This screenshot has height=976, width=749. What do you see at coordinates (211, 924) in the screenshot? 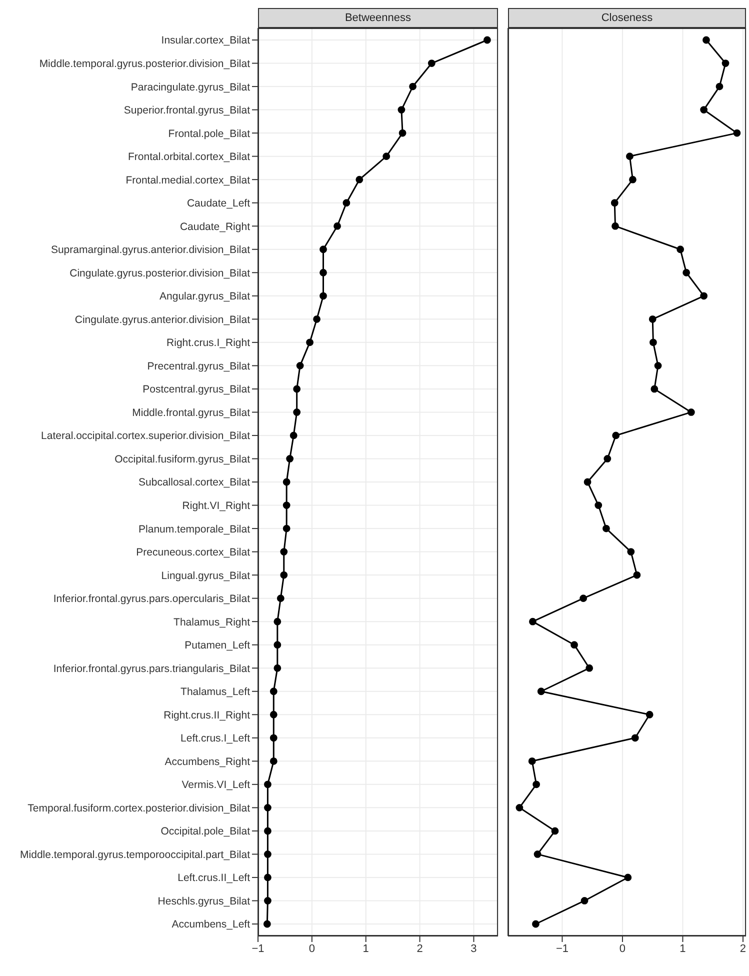
I see `y-tick-label: Accumbens_Left` at bounding box center [211, 924].